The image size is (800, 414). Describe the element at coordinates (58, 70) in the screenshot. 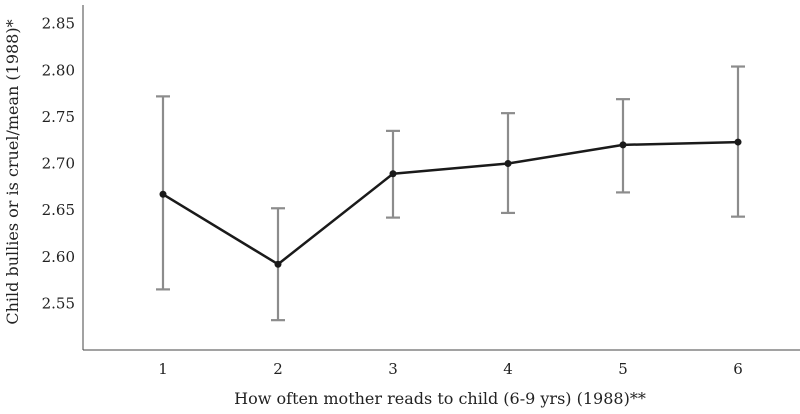

I see `y-tick-label: 2.80` at that location.